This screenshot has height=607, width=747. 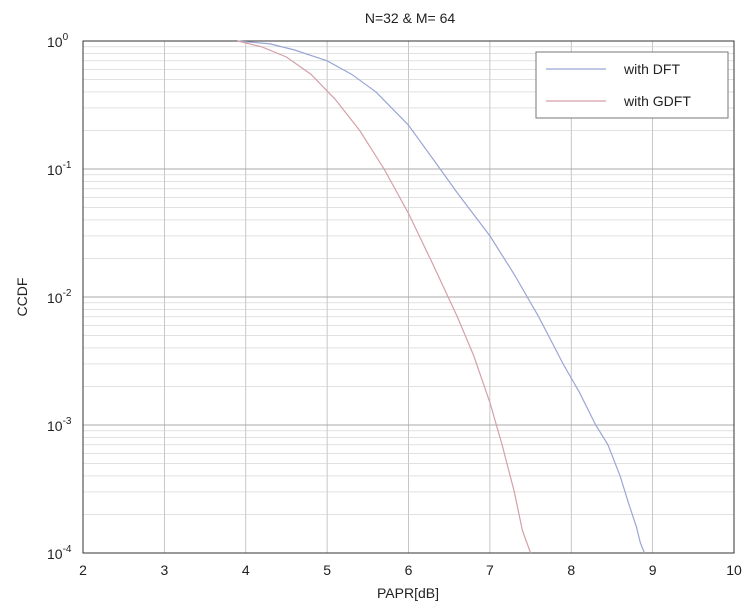 I want to click on y-tick-label: 10⁻¹, so click(x=59, y=169).